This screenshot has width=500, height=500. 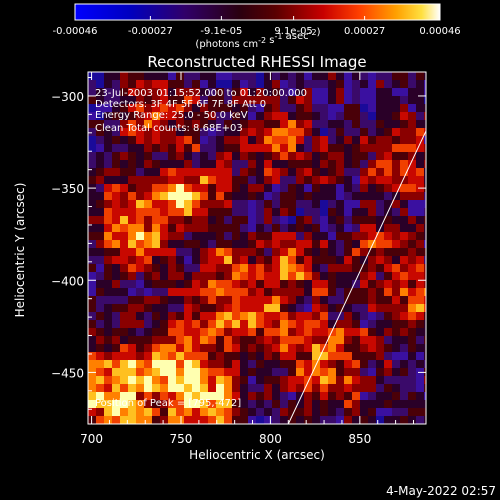 What do you see at coordinates (91, 439) in the screenshot?
I see `x-tick-label: 700` at bounding box center [91, 439].